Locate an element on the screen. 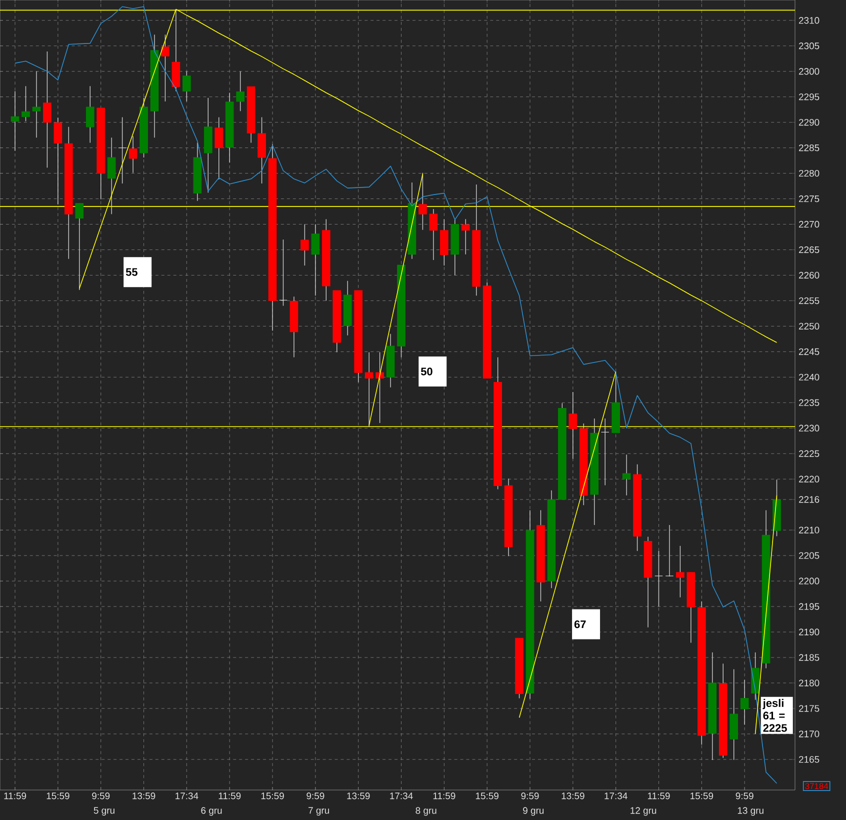  y-tick-label: 2255 is located at coordinates (809, 300).